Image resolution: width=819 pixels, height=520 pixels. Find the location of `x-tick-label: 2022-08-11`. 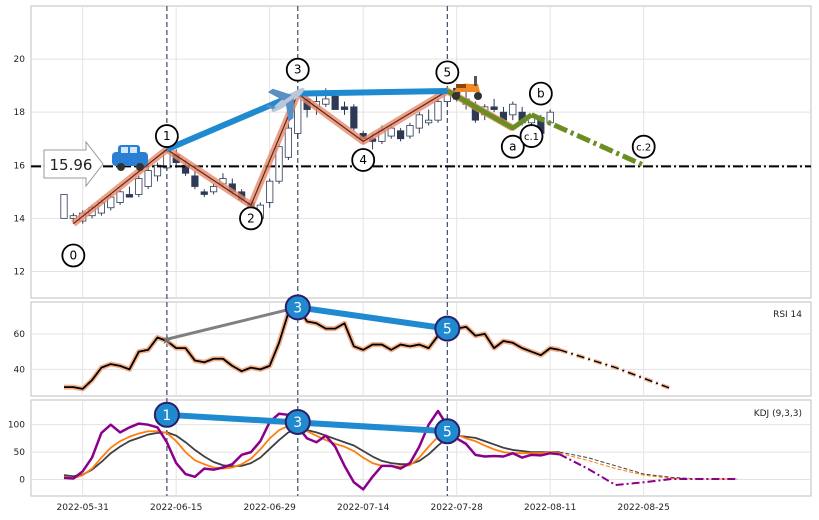

x-tick-label: 2022-08-11 is located at coordinates (550, 508).